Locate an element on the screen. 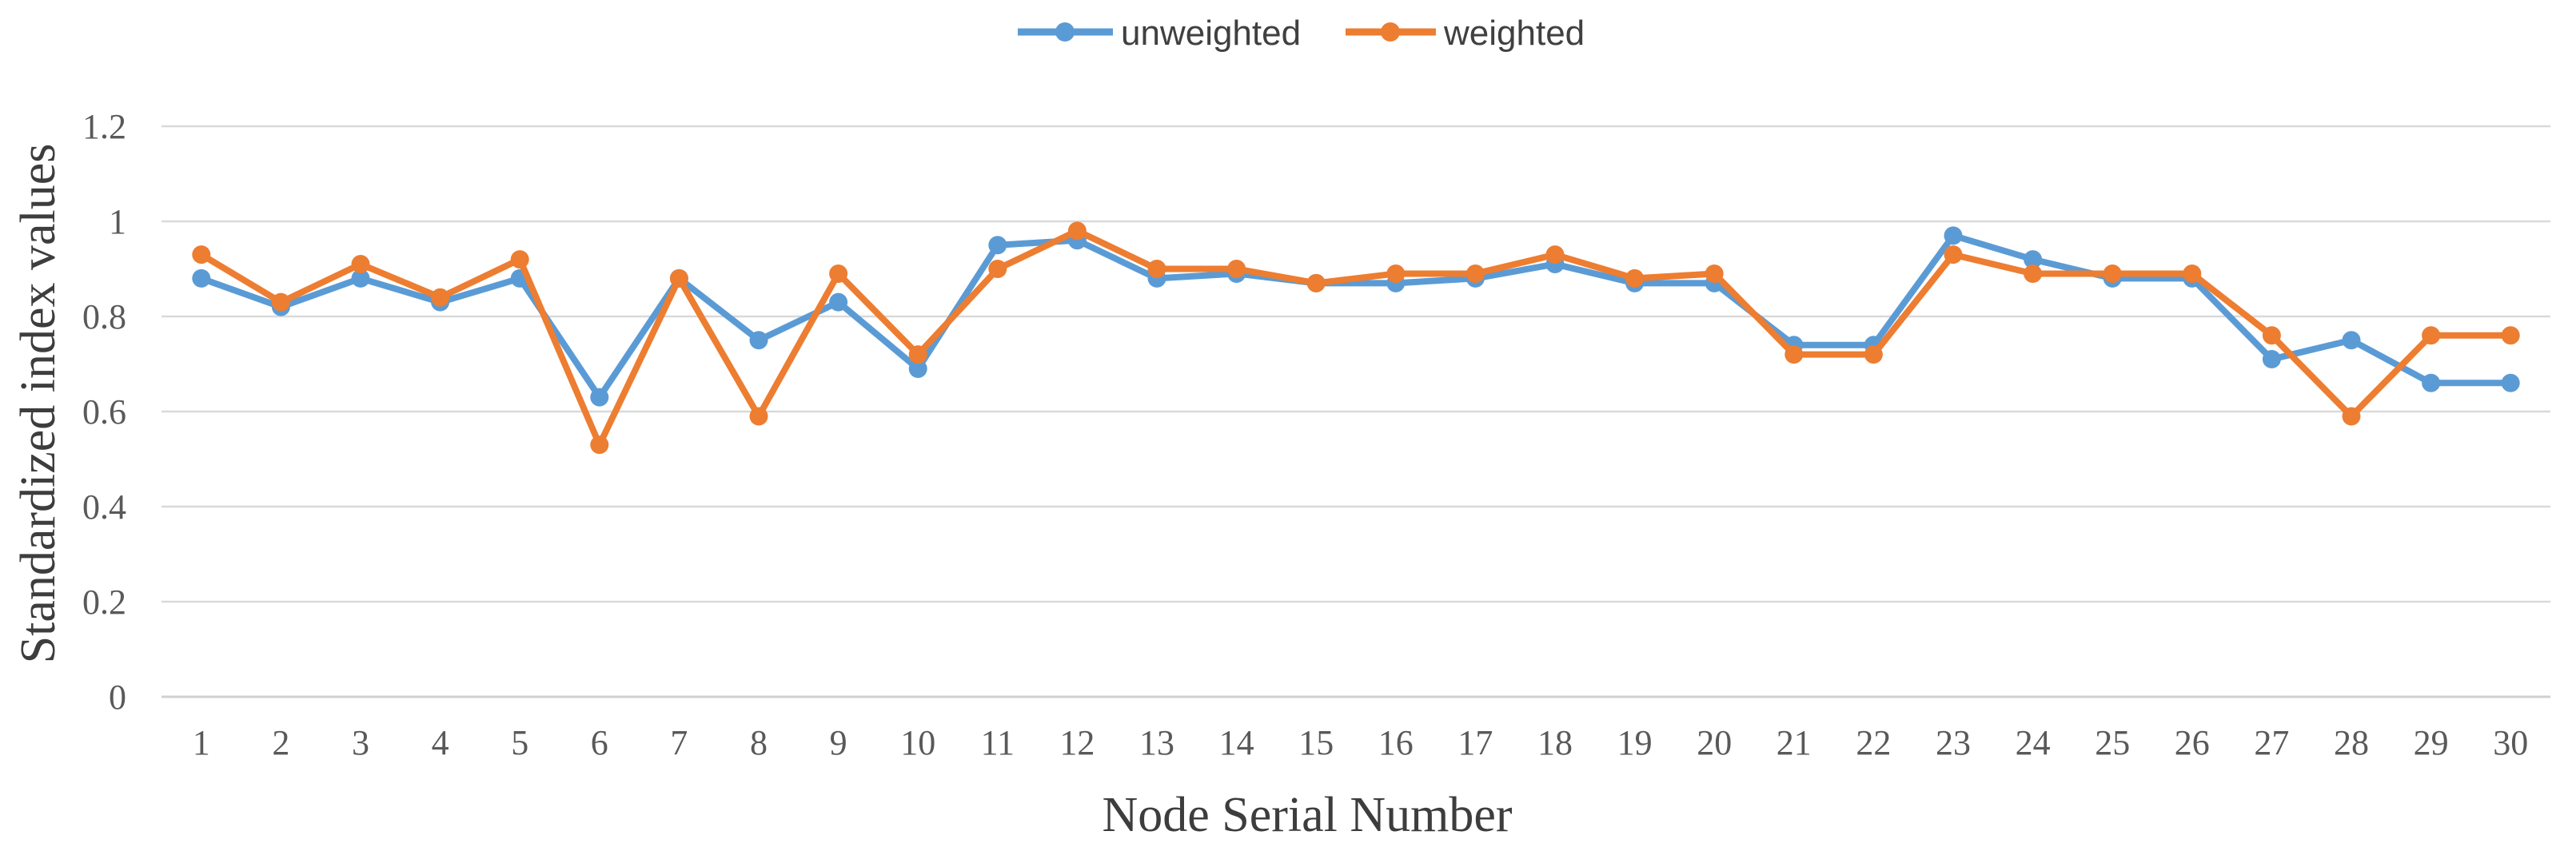 This screenshot has width=2576, height=863. x-tick-label: 16 is located at coordinates (1396, 742).